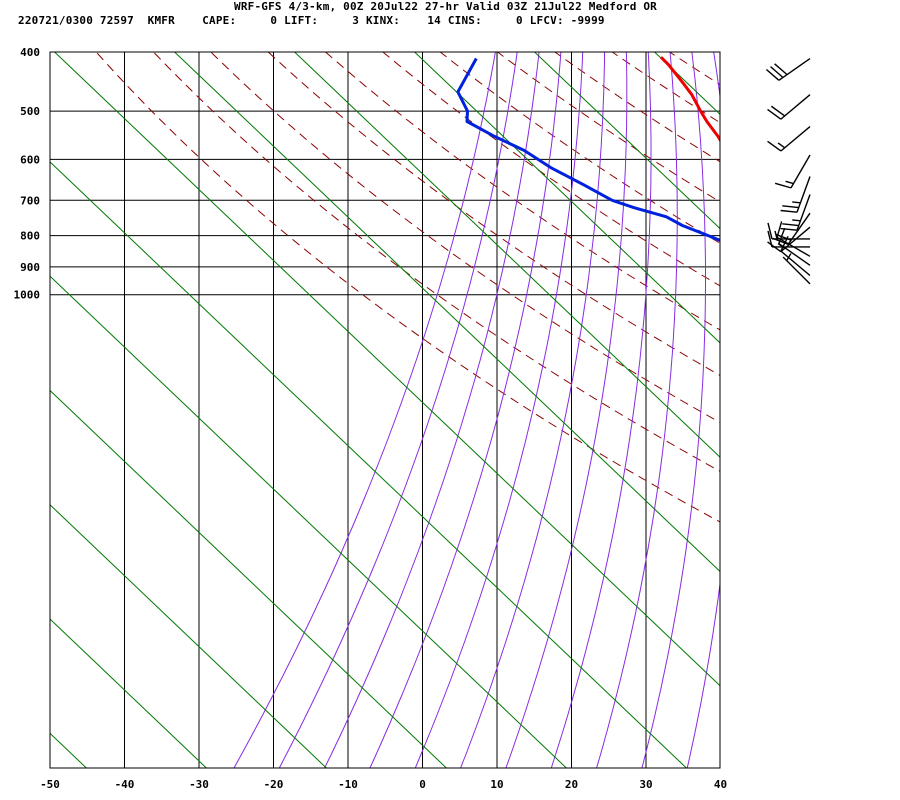 The image size is (900, 800). I want to click on x-tick-label: -40, so click(125, 784).